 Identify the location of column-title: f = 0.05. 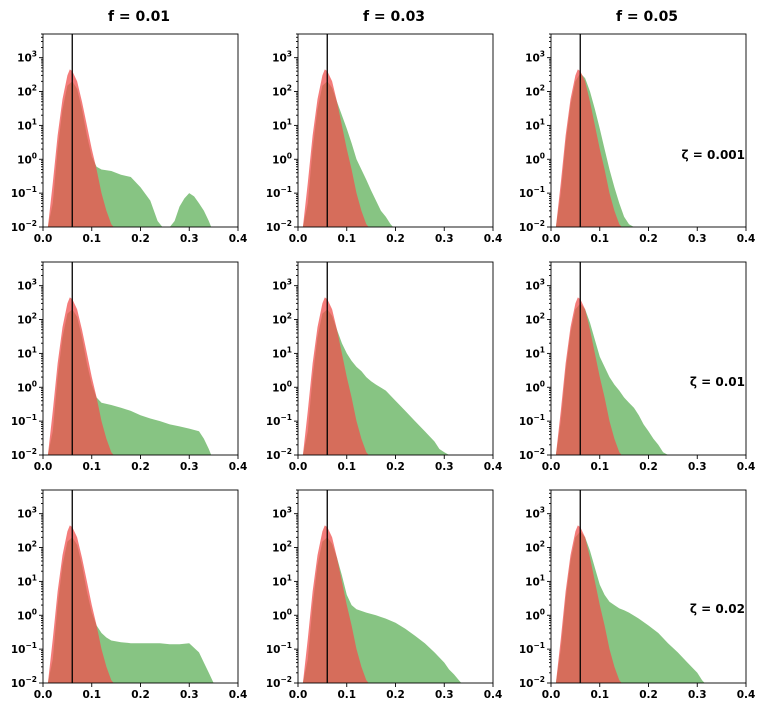
(647, 17).